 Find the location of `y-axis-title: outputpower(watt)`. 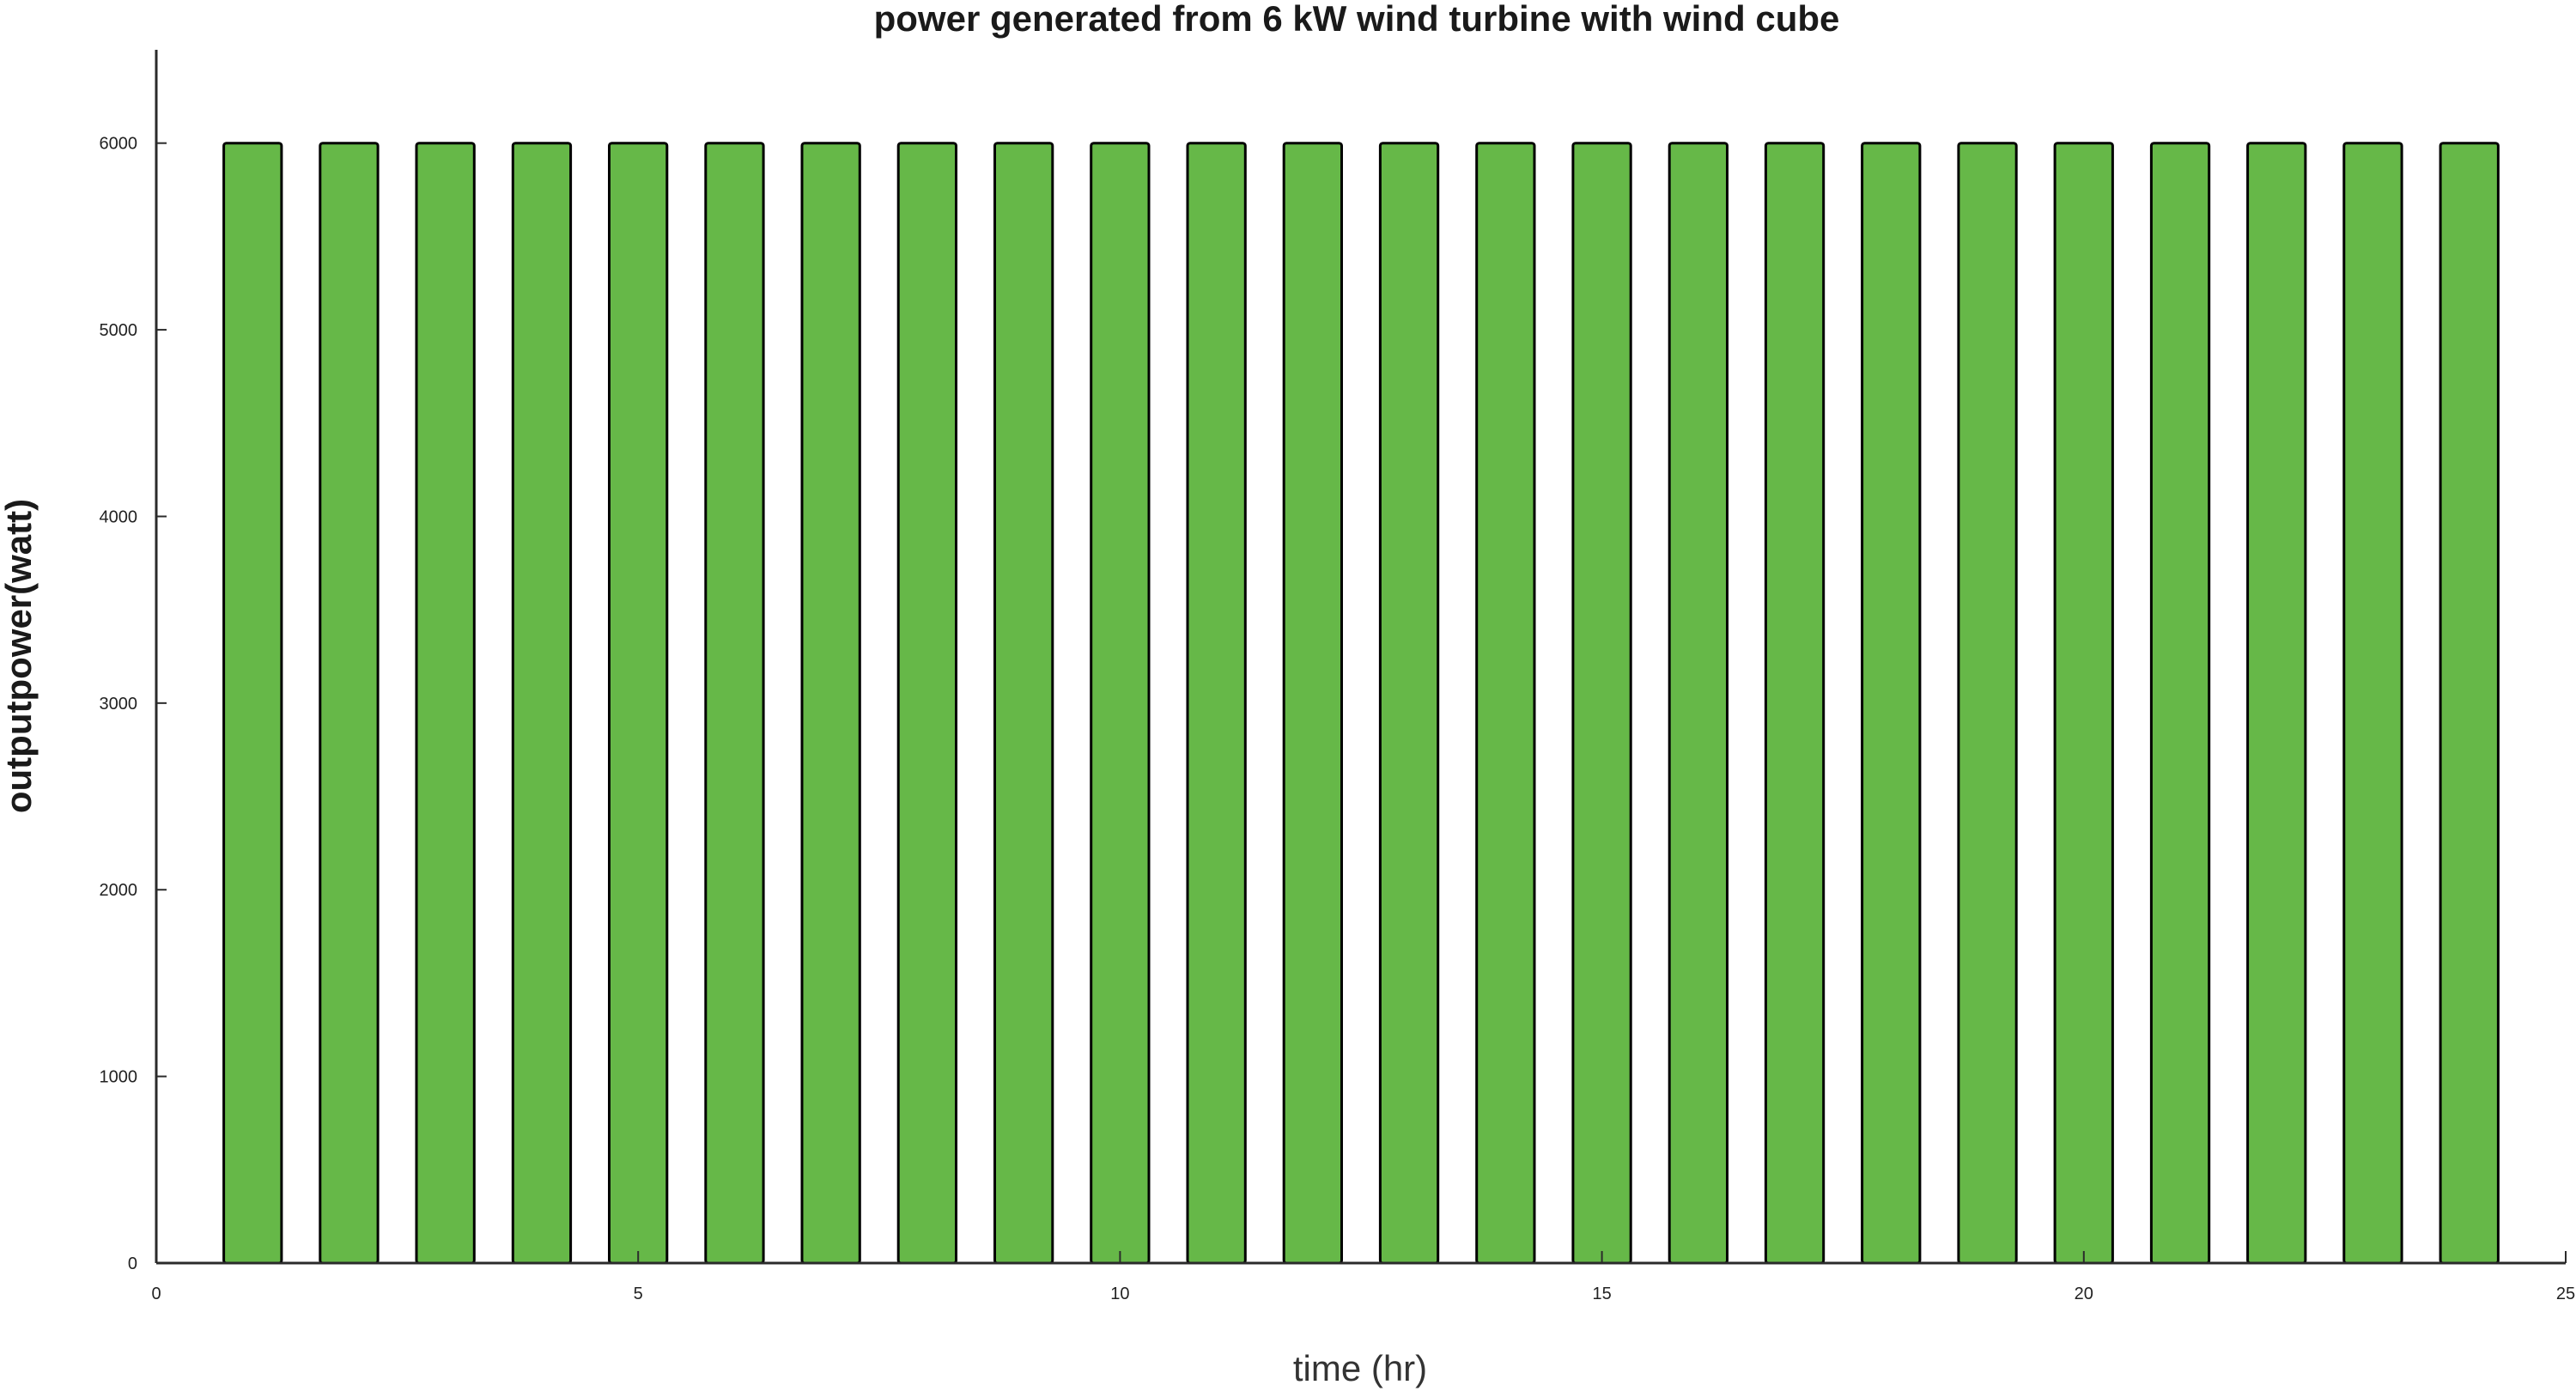

y-axis-title: outputpower(watt) is located at coordinates (19, 656).